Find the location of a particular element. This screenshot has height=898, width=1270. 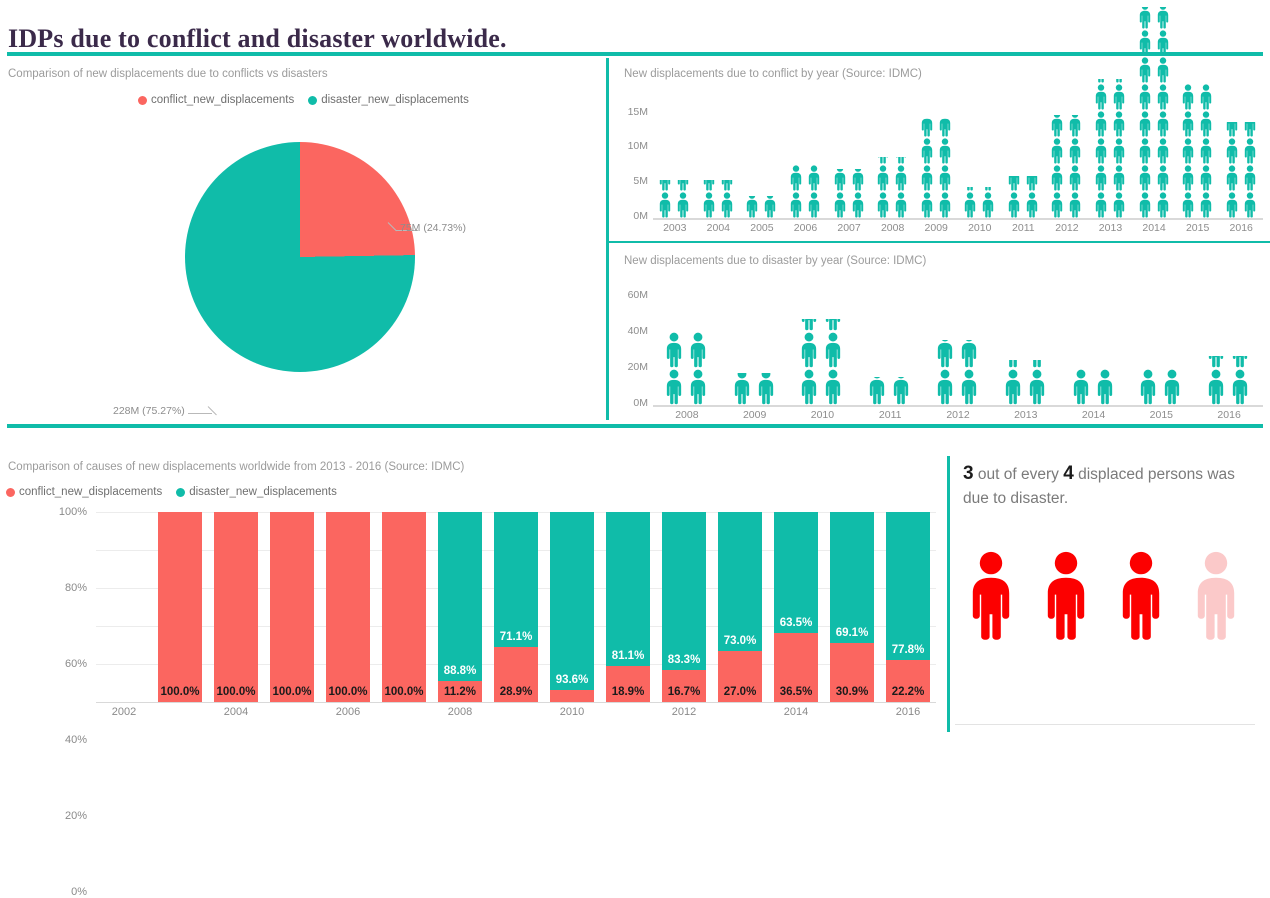

bar-legend-item-conflict: conflict_new_displacements is located at coordinates (84, 492).